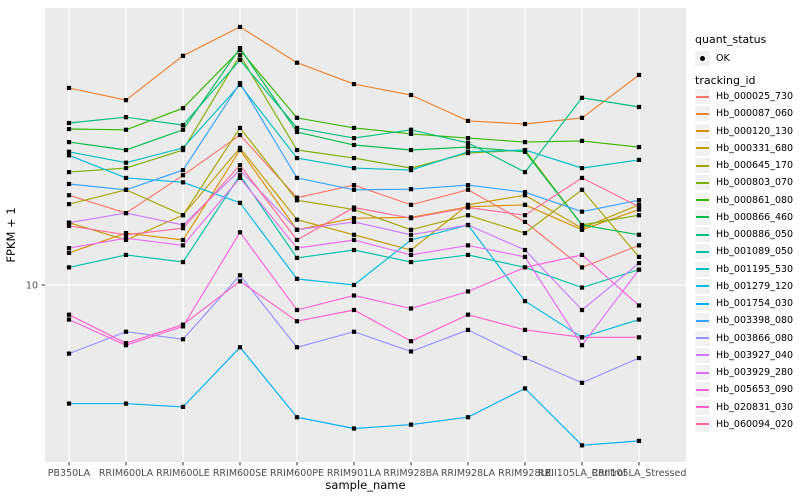  Describe the element at coordinates (725, 80) in the screenshot. I see `legend-title-tracking-id: tracking_id` at that location.